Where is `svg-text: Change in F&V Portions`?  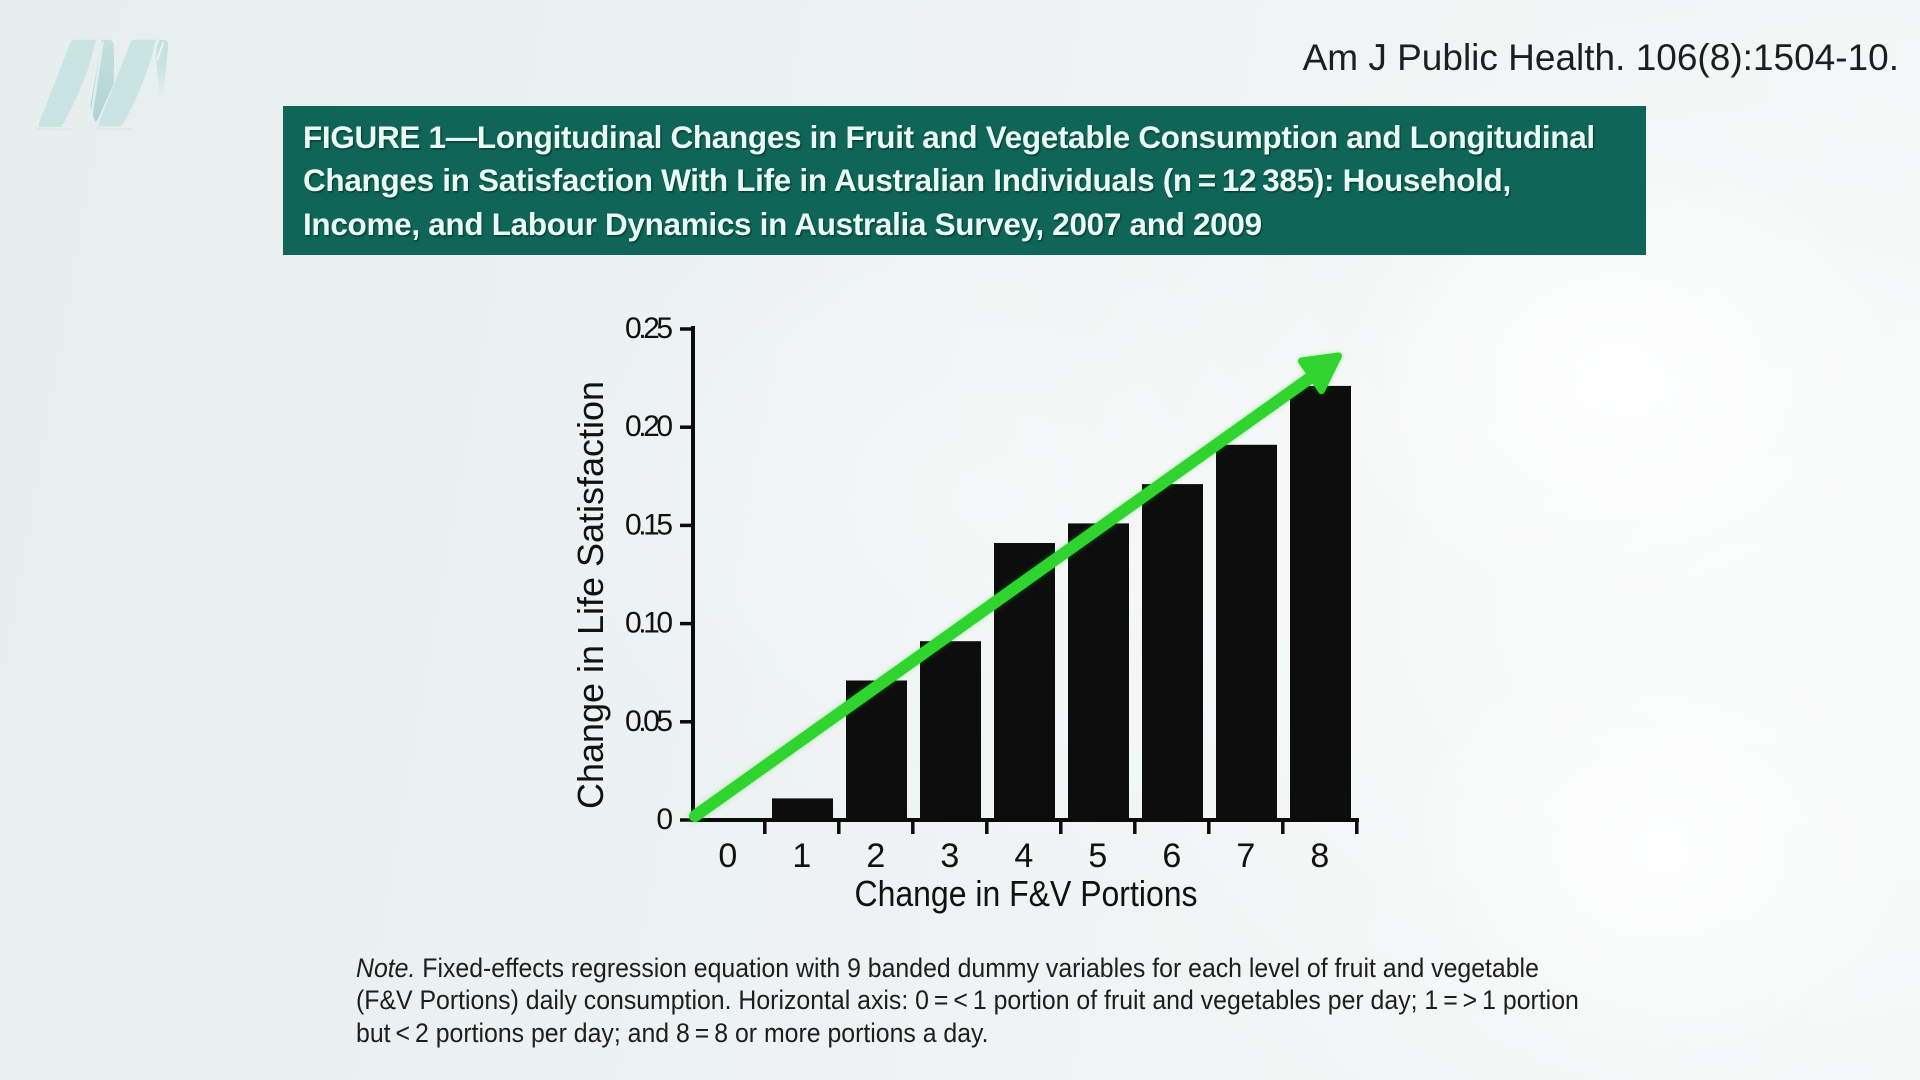
svg-text: Change in F&V Portions is located at coordinates (1026, 893).